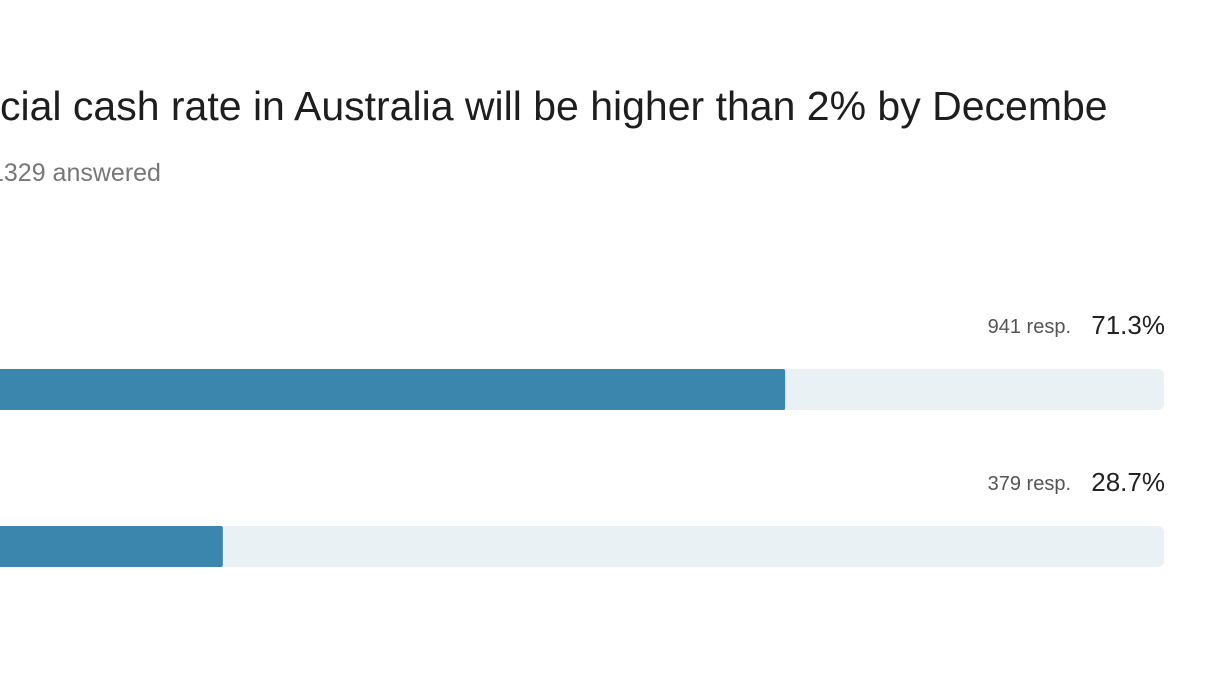 This screenshot has height=690, width=1226. Describe the element at coordinates (1128, 482) in the screenshot. I see `percent-label: 28.7%` at that location.